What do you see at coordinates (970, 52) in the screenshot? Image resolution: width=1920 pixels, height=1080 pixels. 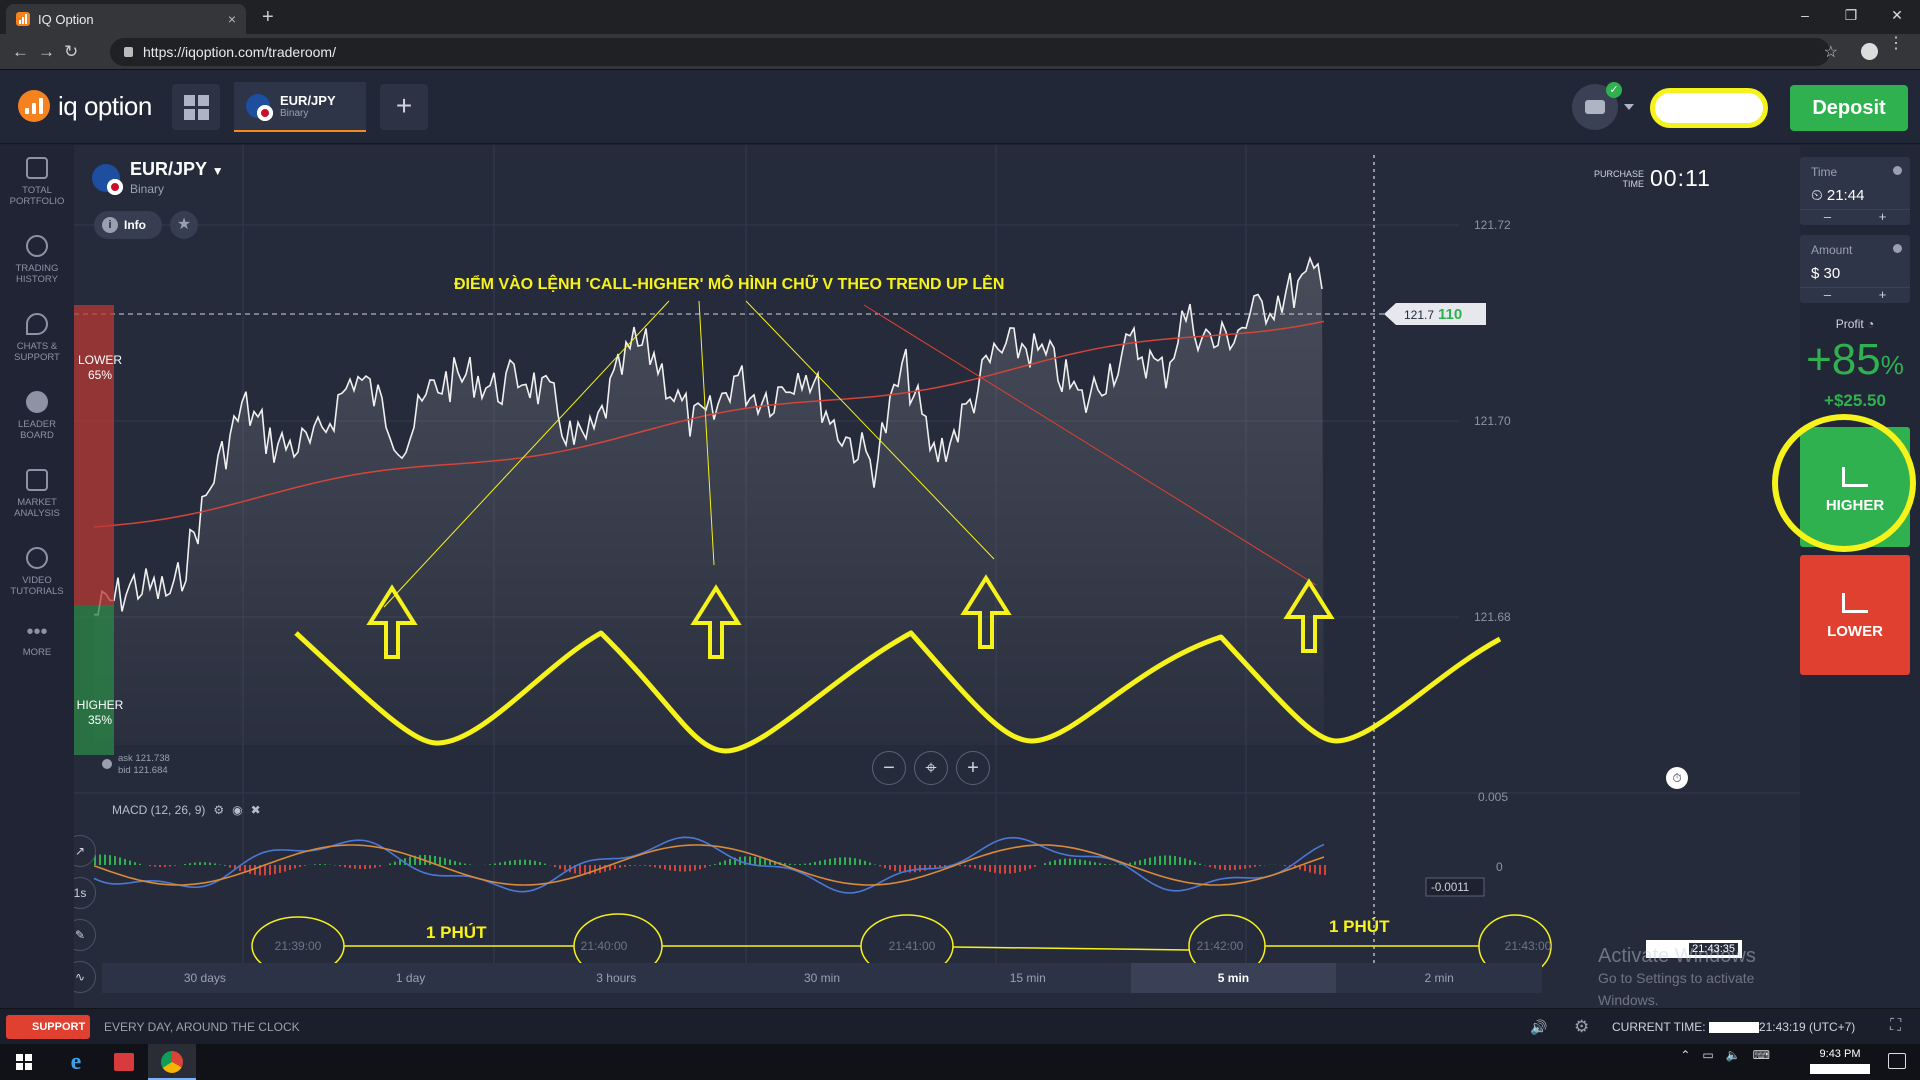 I see `url-input: https://iqoption.com/traderoom/` at bounding box center [970, 52].